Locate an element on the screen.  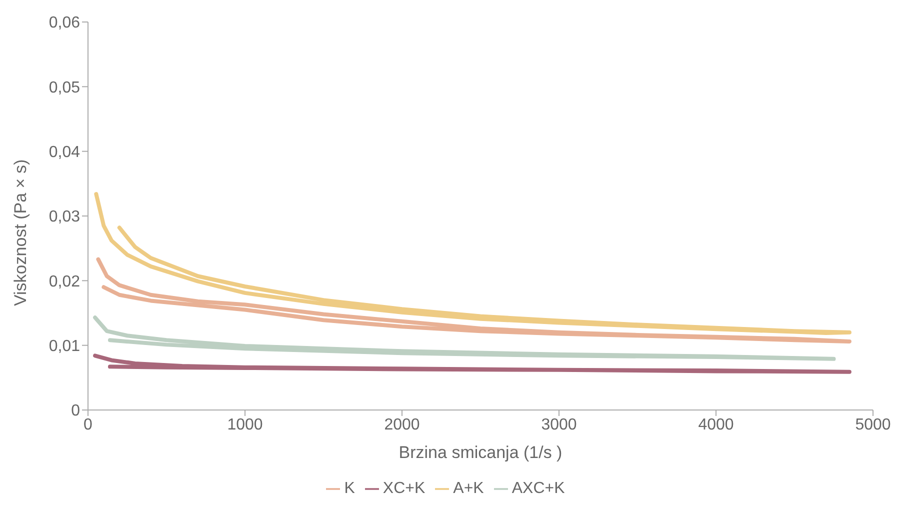
y-tick-label: 0,05 is located at coordinates (64, 87).